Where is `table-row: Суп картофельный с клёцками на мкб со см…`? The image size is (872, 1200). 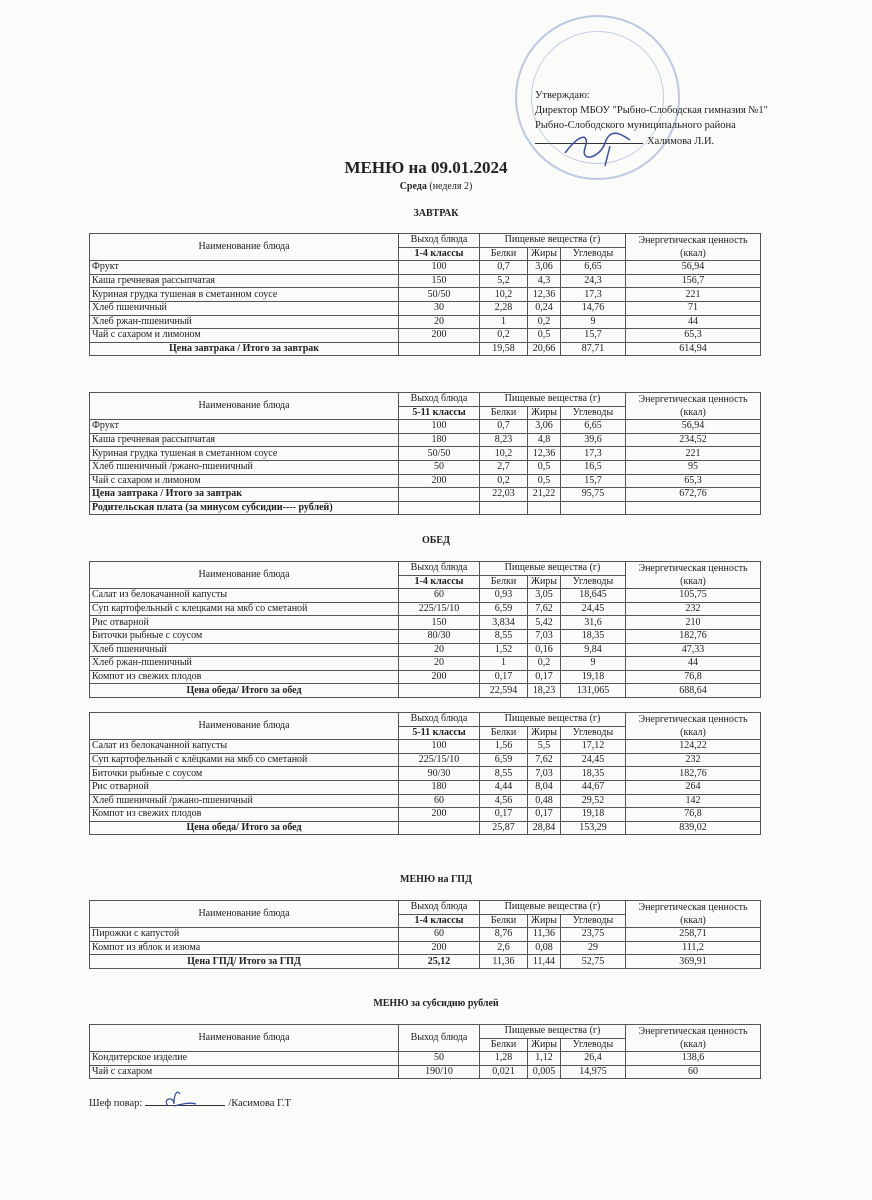
table-row: Суп картофельный с клёцками на мкб со см… is located at coordinates (425, 760).